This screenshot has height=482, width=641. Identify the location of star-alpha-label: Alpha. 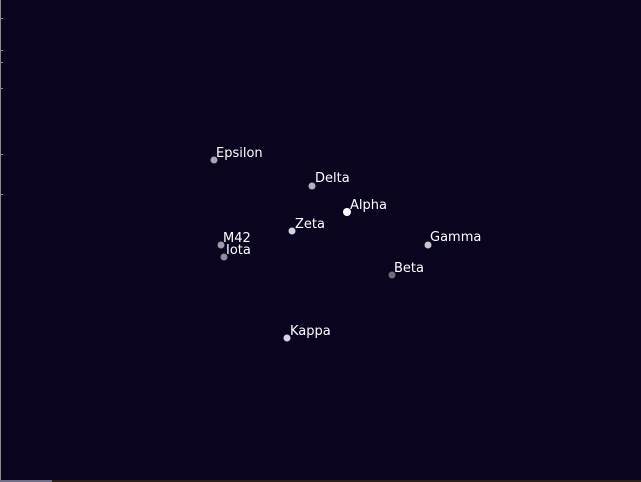
(368, 205).